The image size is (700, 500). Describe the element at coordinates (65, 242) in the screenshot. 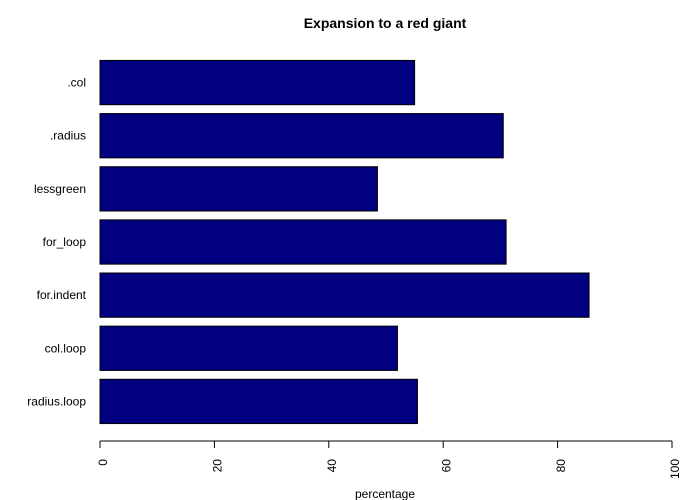

I see `y-tick-label: for_loop` at that location.